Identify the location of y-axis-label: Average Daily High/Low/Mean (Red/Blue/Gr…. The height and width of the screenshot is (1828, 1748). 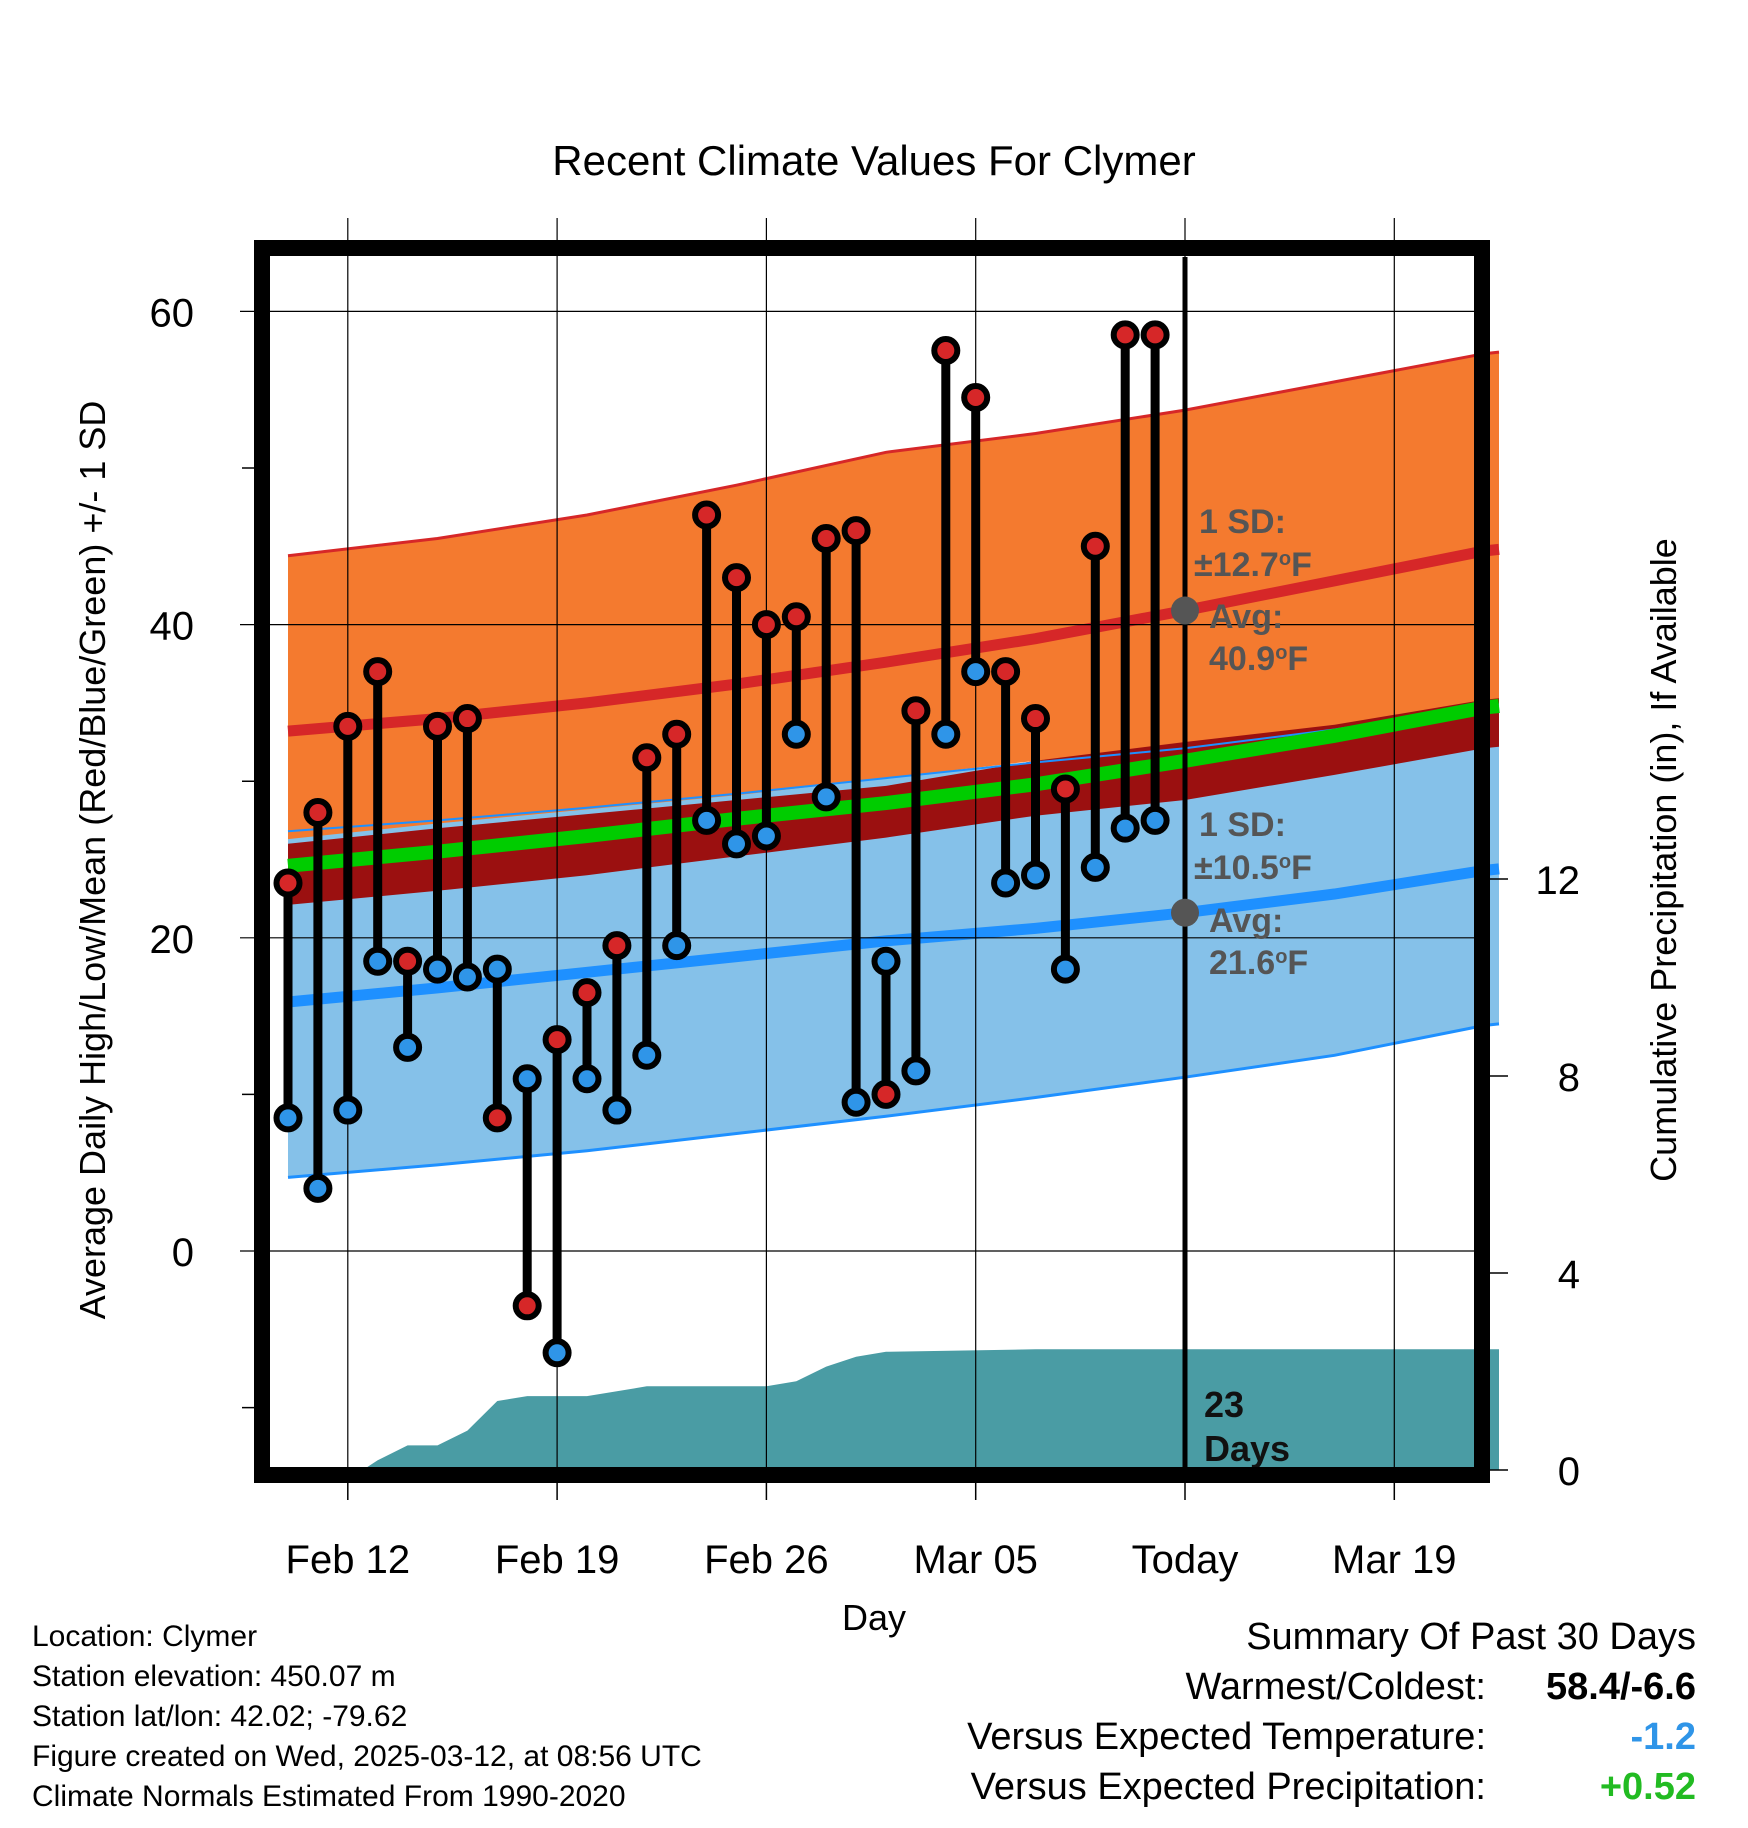
(92, 860).